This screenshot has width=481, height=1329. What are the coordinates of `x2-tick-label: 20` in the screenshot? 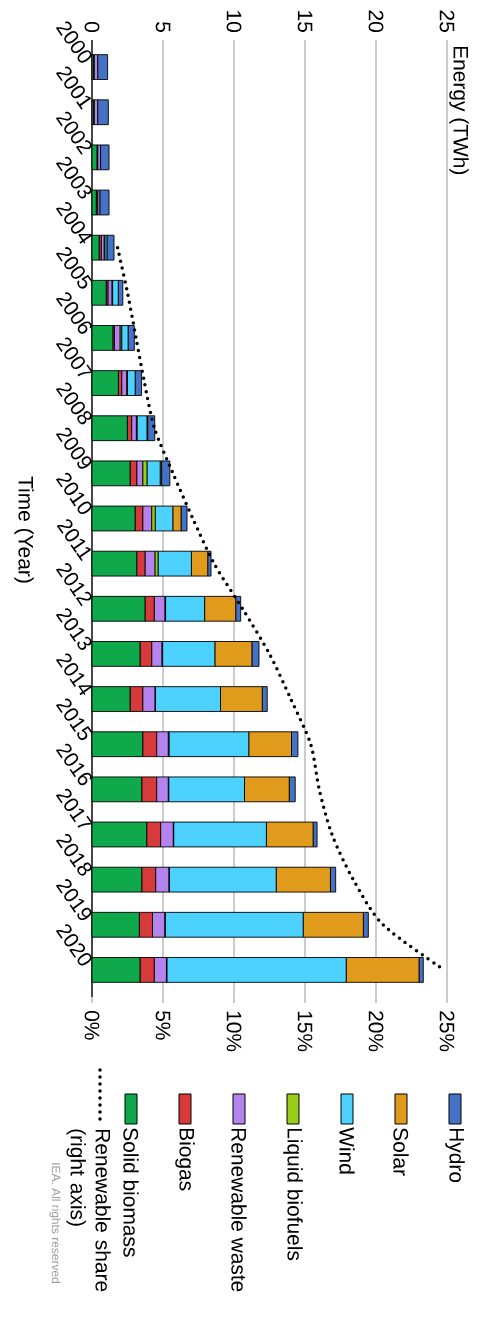 It's located at (376, 21).